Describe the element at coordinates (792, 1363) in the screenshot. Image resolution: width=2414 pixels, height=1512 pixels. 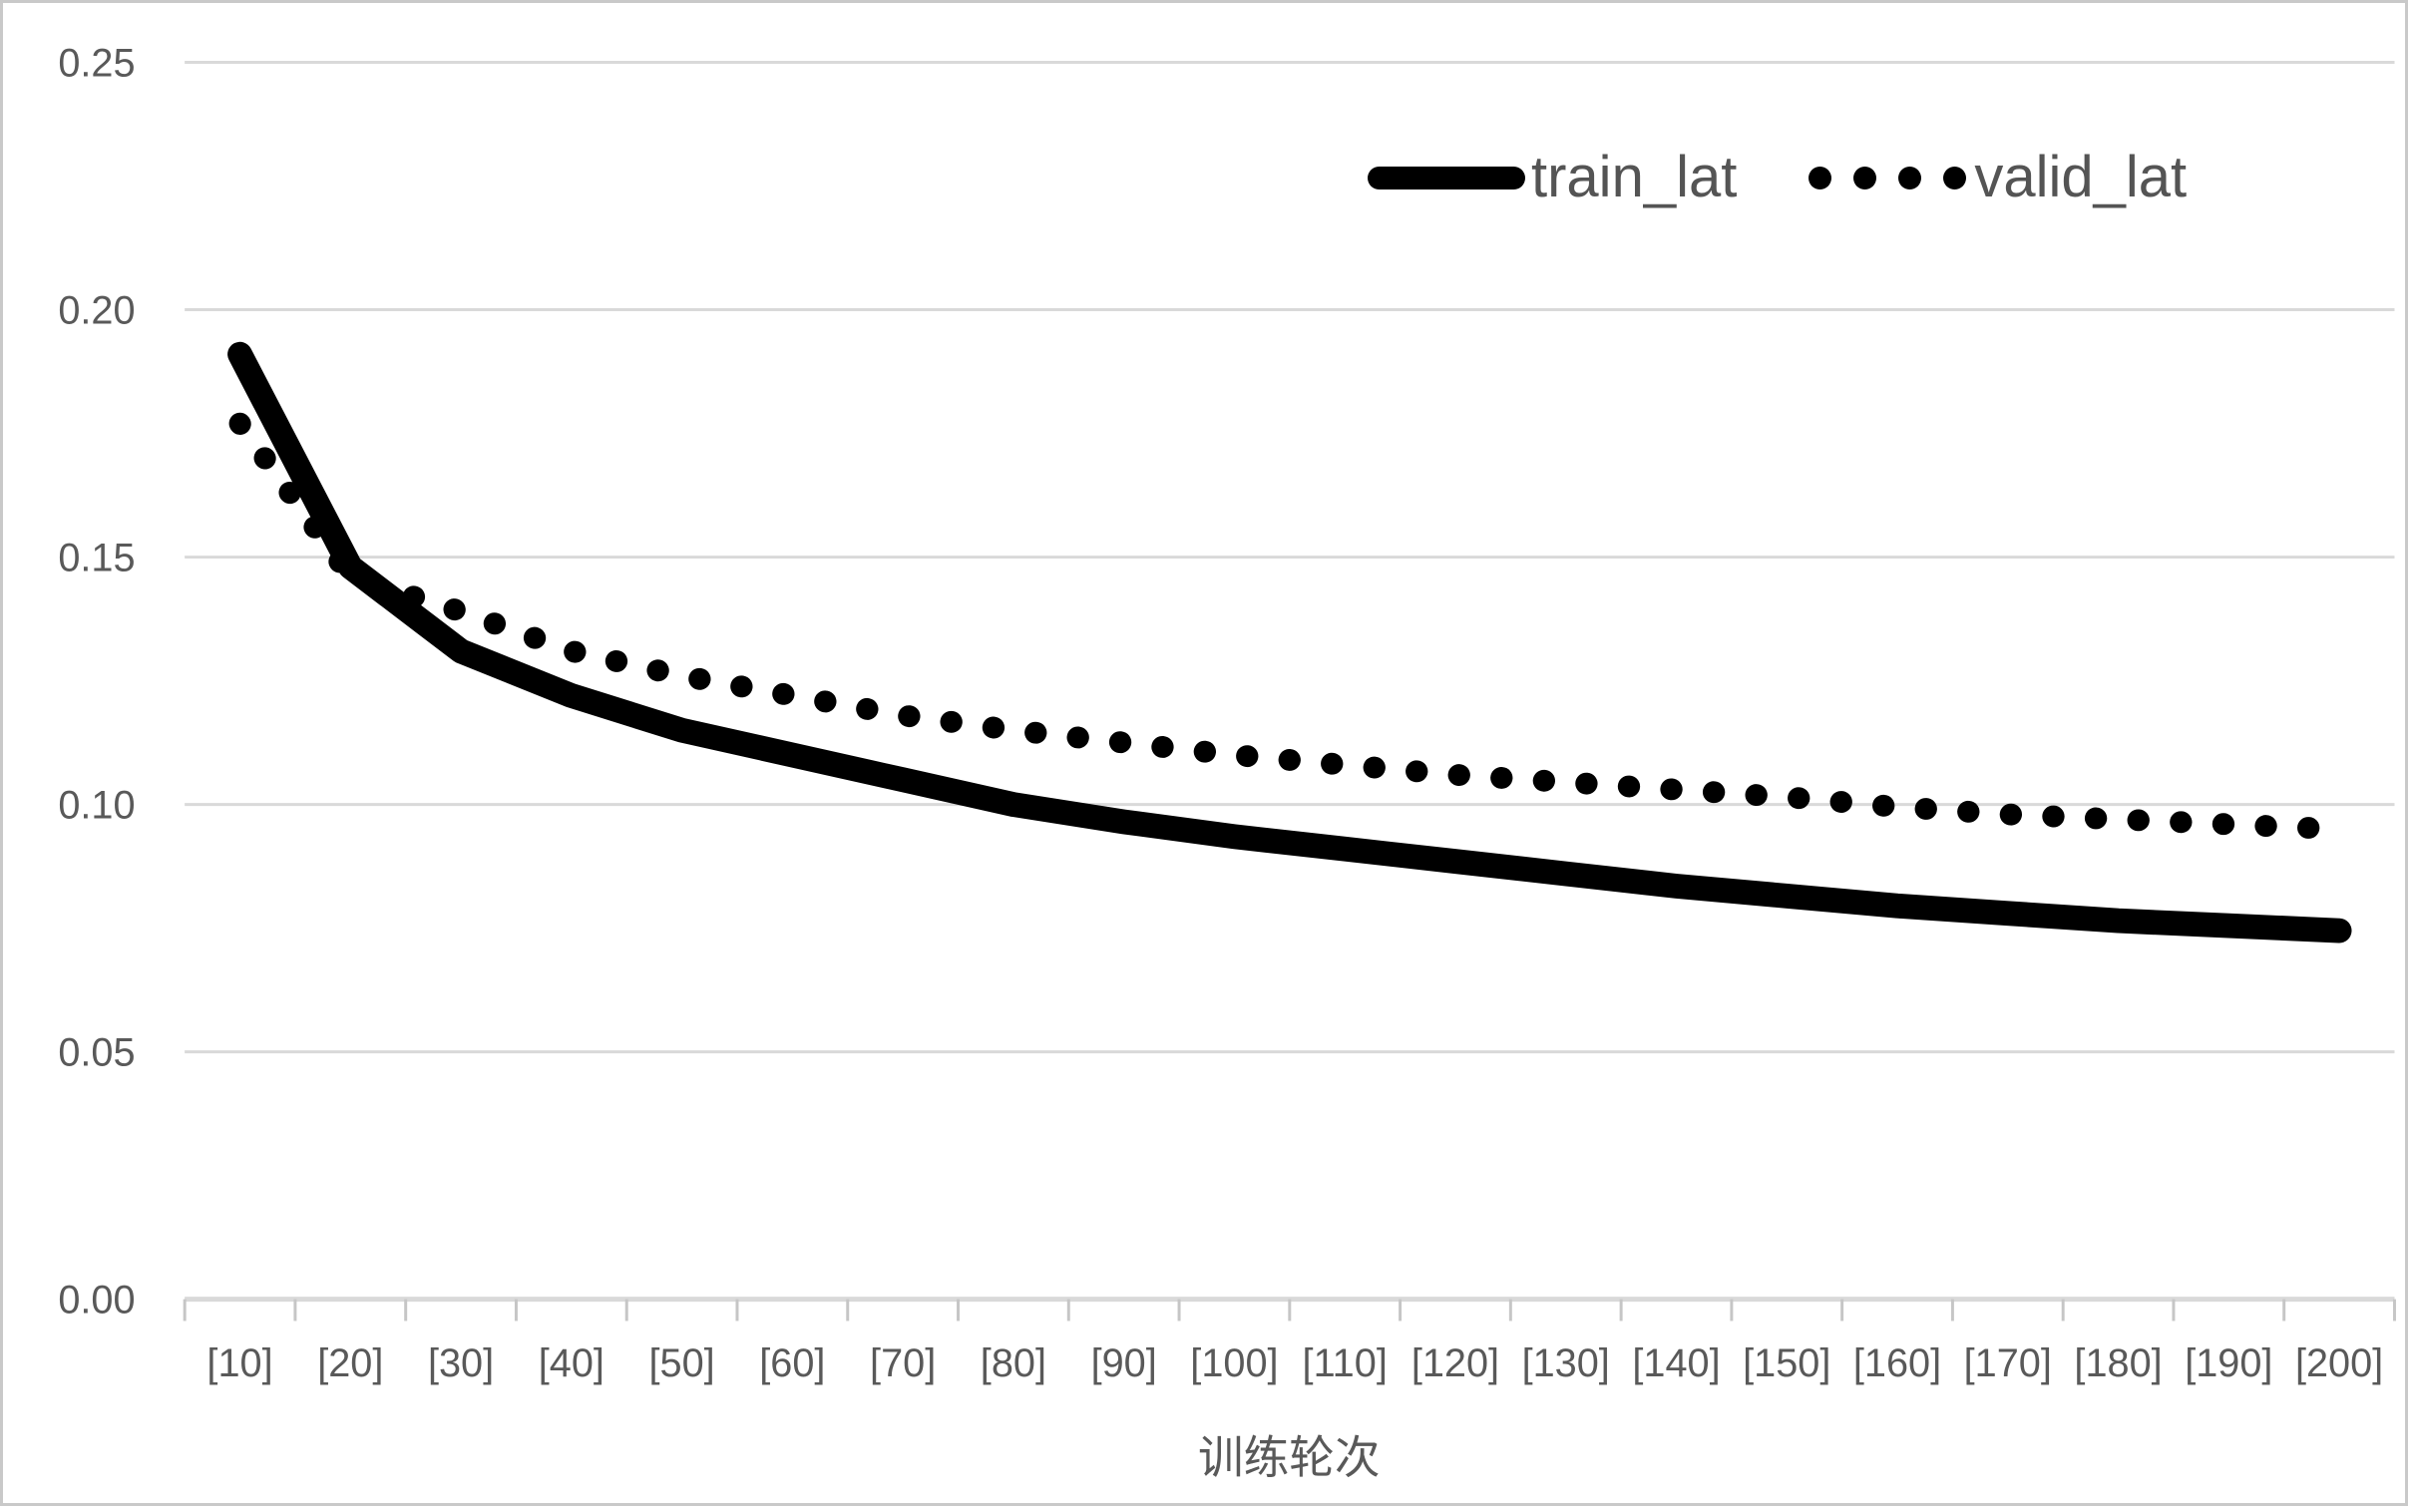
I see `x-tick-label: [60]` at that location.